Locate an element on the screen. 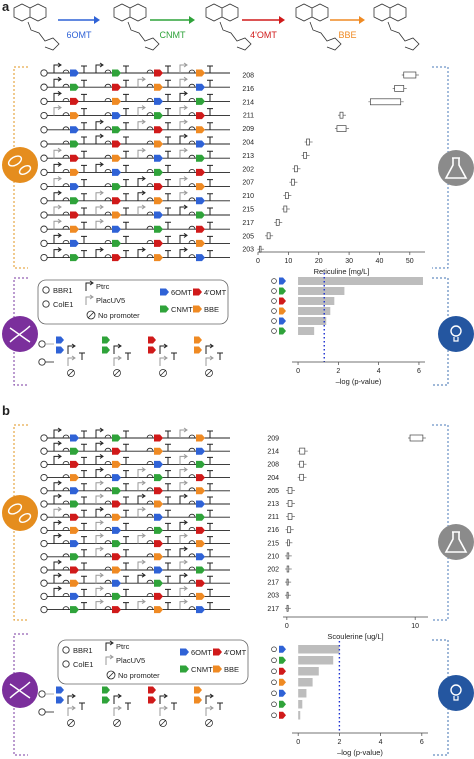 The width and height of the screenshot is (474, 759). combinations-panel-a is located at coordinates (130, 356).